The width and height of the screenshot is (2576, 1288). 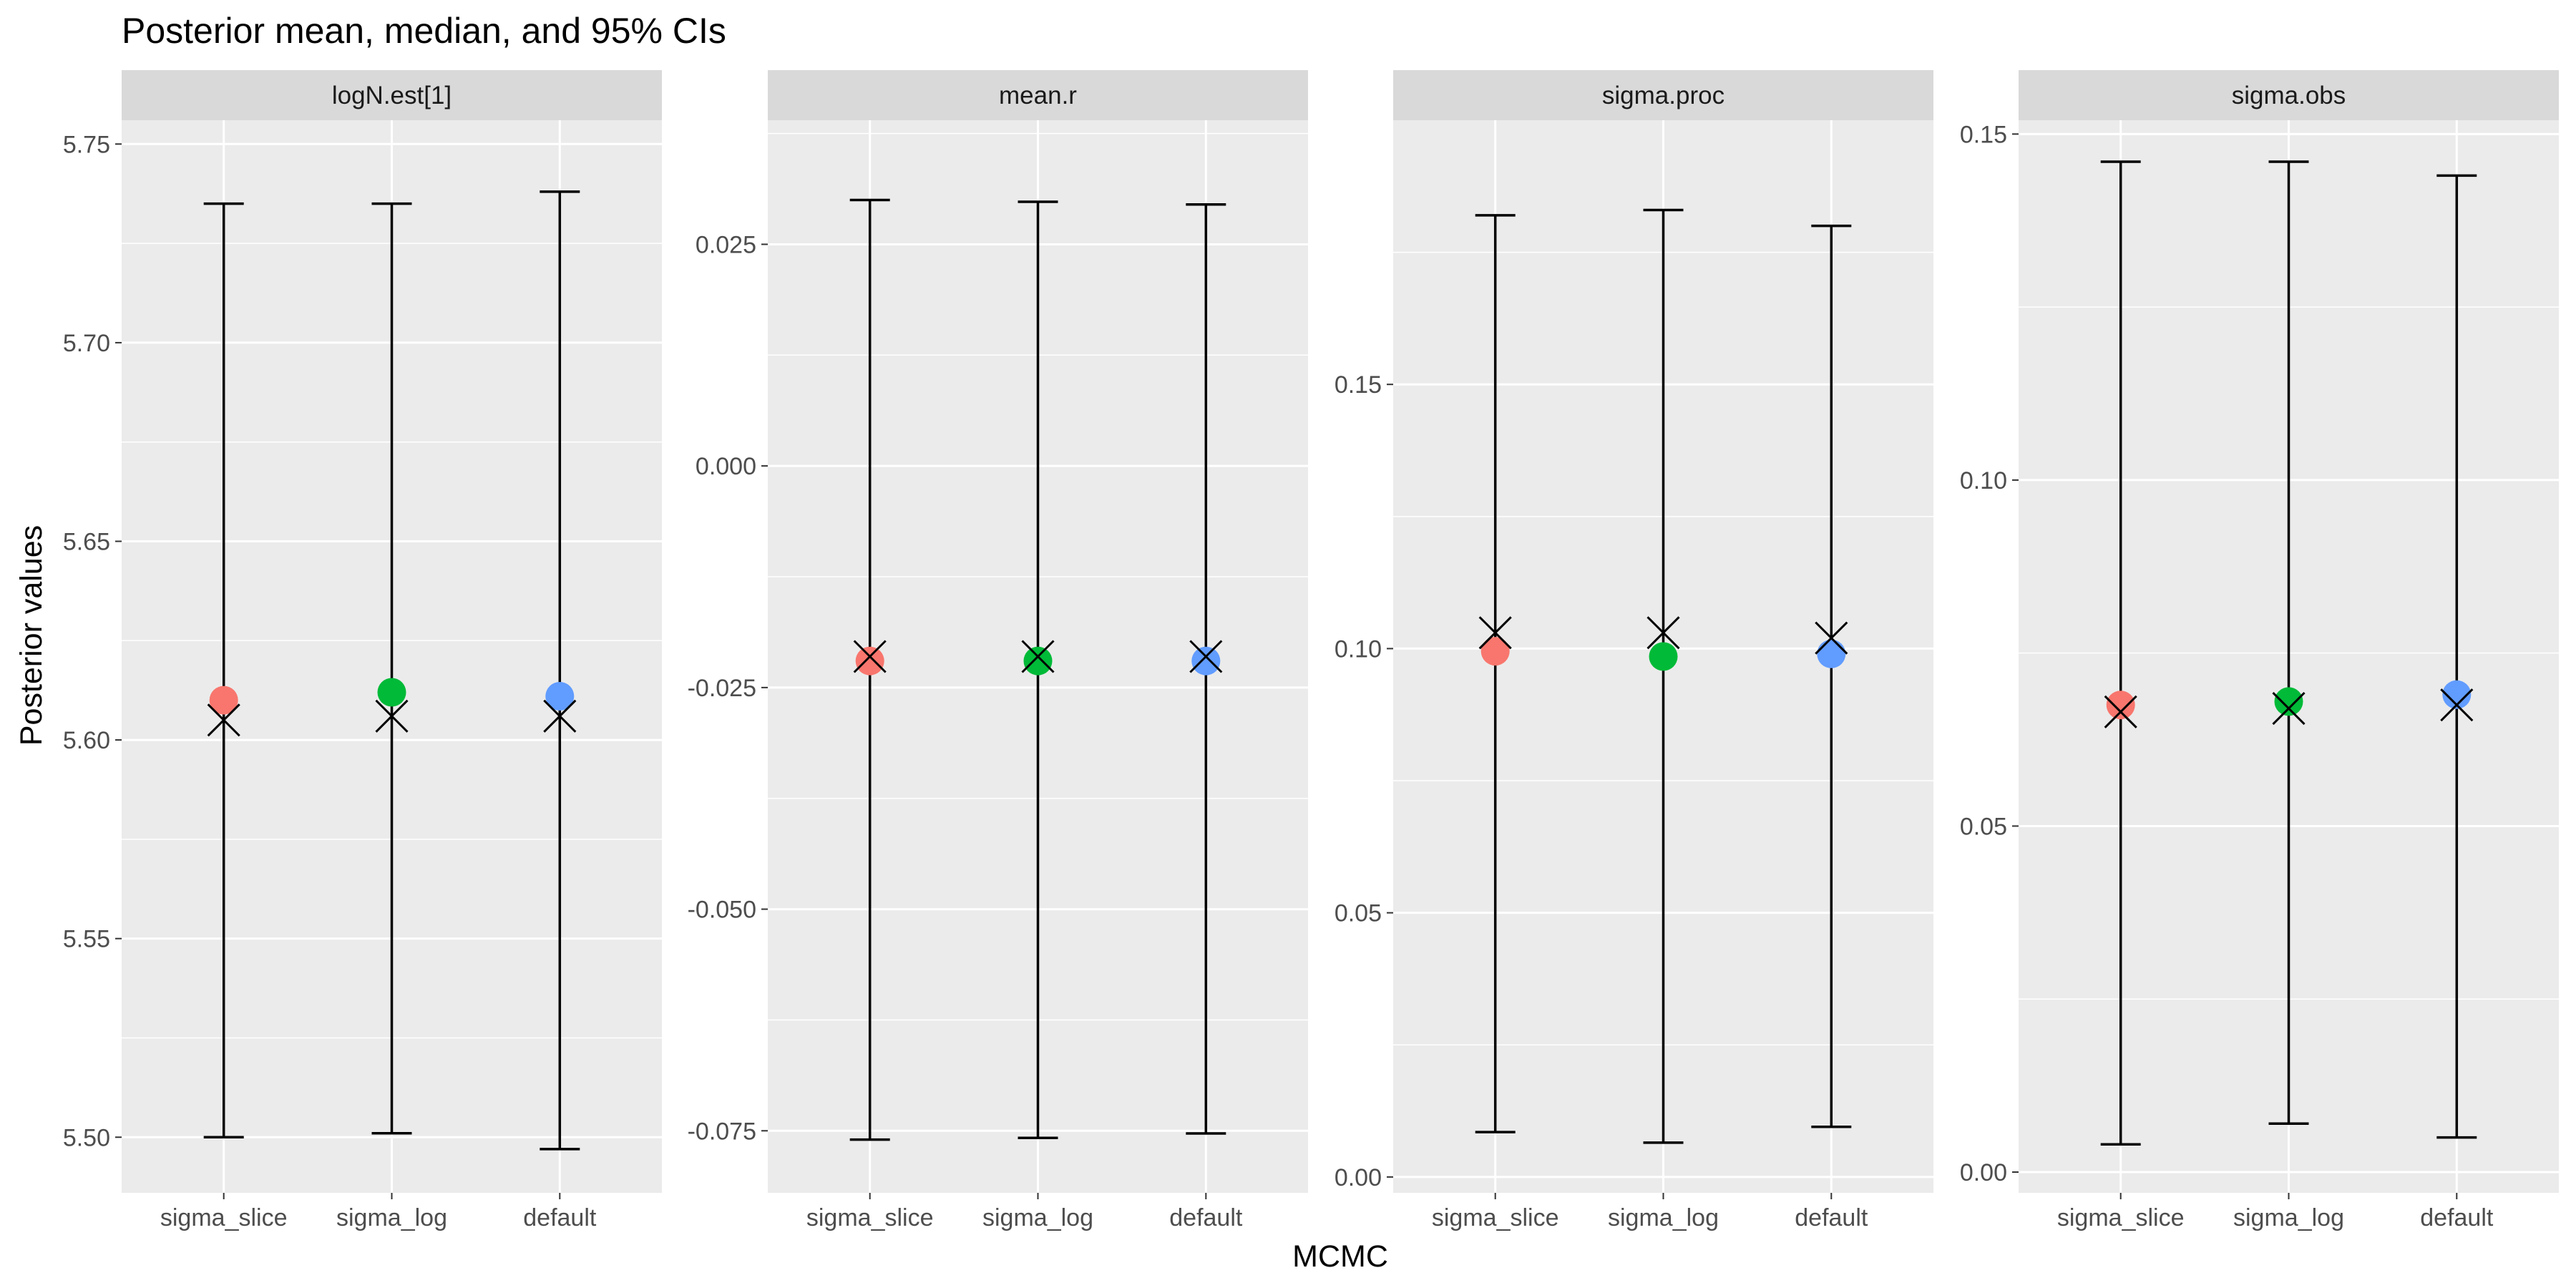 I want to click on y-tick-label: 0.000, so click(x=726, y=466).